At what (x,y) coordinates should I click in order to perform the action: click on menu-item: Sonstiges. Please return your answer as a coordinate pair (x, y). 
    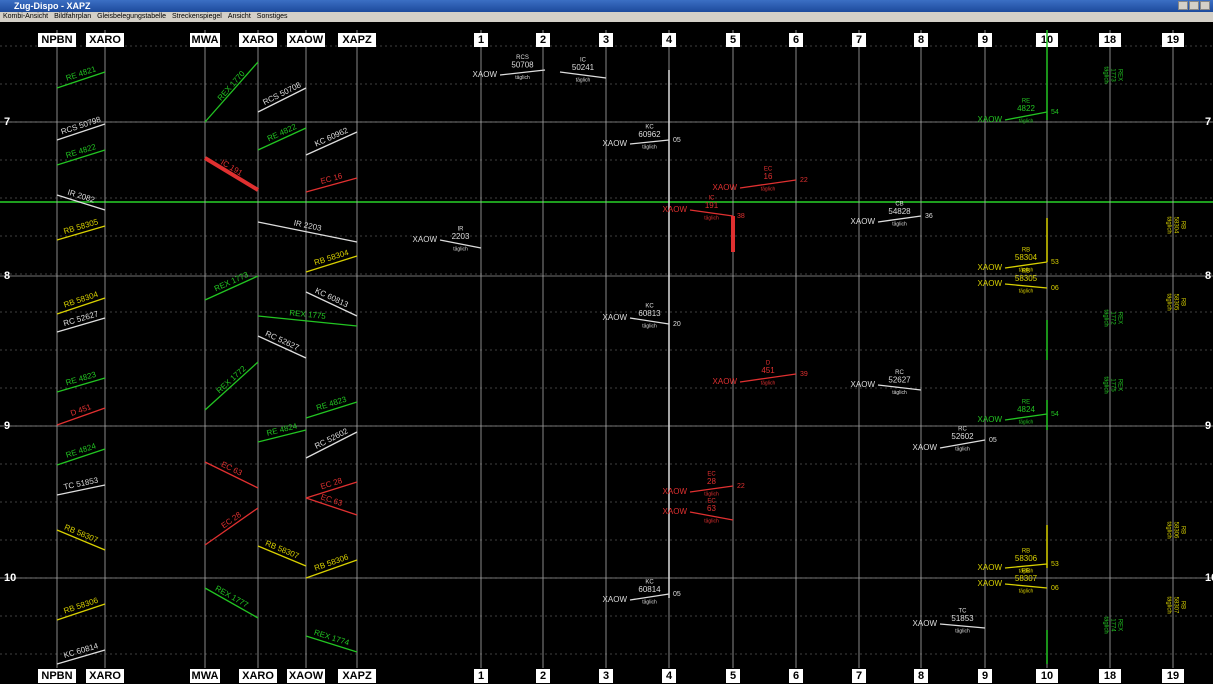
    Looking at the image, I should click on (272, 16).